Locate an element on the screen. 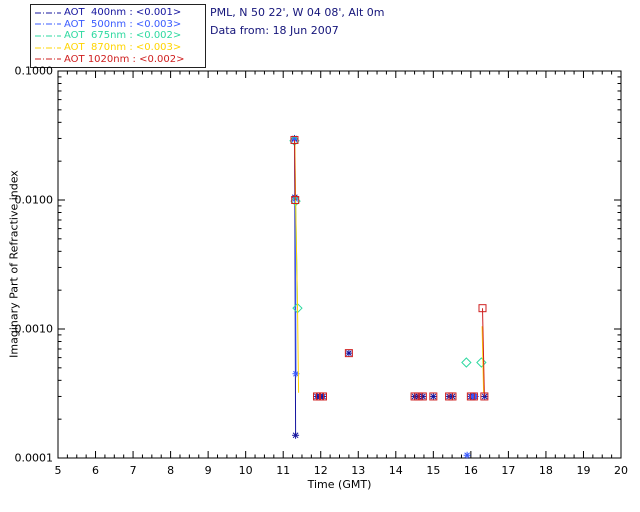 Image resolution: width=640 pixels, height=512 pixels. legend-item: AOT 500nm : <0.003> is located at coordinates (118, 25).